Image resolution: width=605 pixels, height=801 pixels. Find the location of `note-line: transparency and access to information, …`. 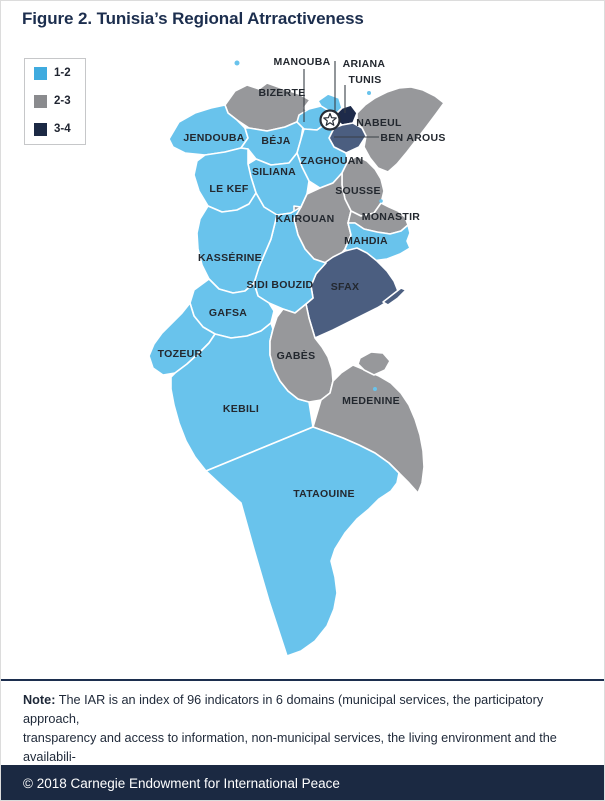

note-line: transparency and access to information, … is located at coordinates (290, 747).